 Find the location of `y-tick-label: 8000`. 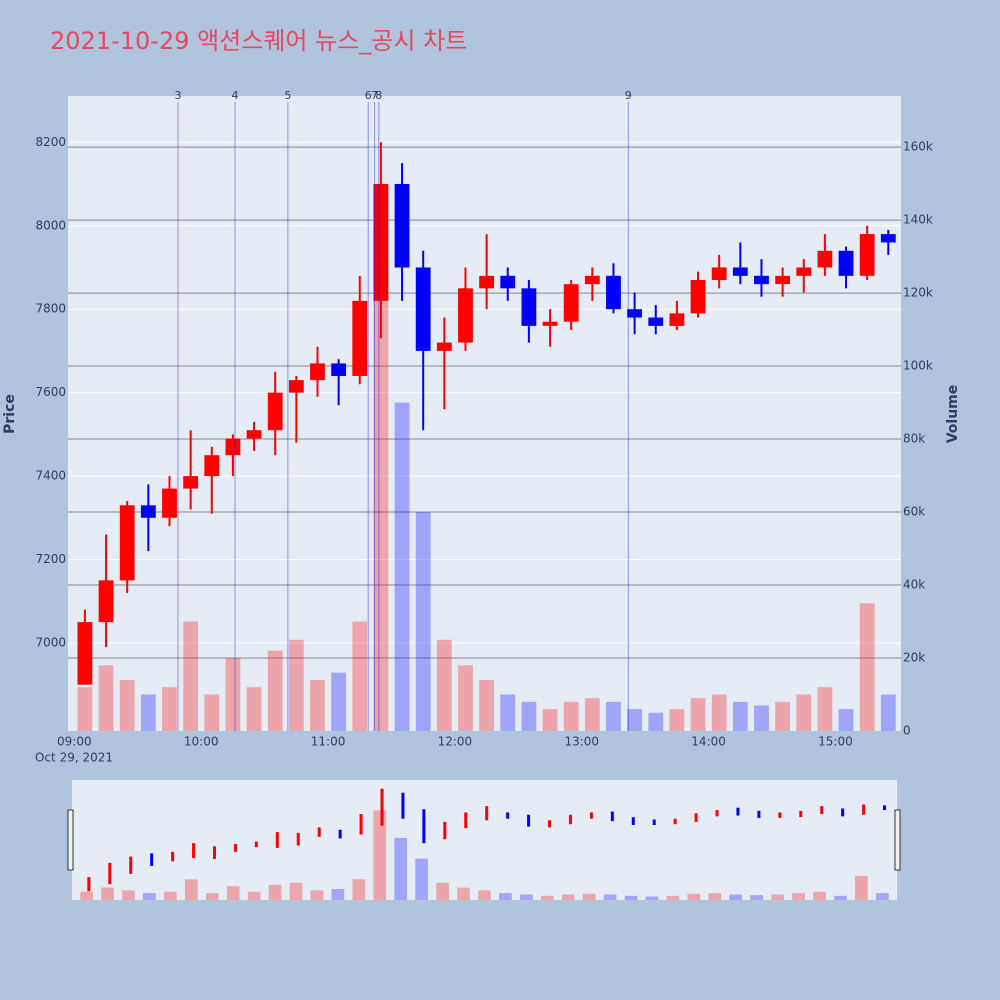

y-tick-label: 8000 is located at coordinates (50, 225).